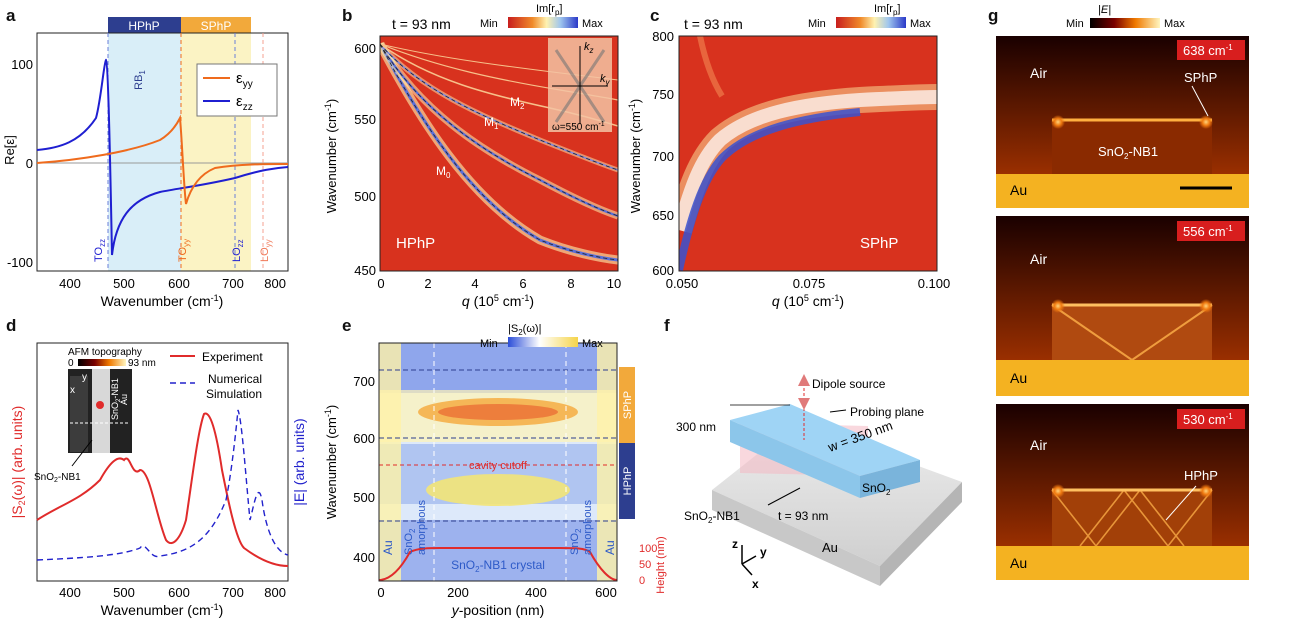 This screenshot has width=1293, height=623. Describe the element at coordinates (347, 325) in the screenshot. I see `panel-label-e: e` at that location.